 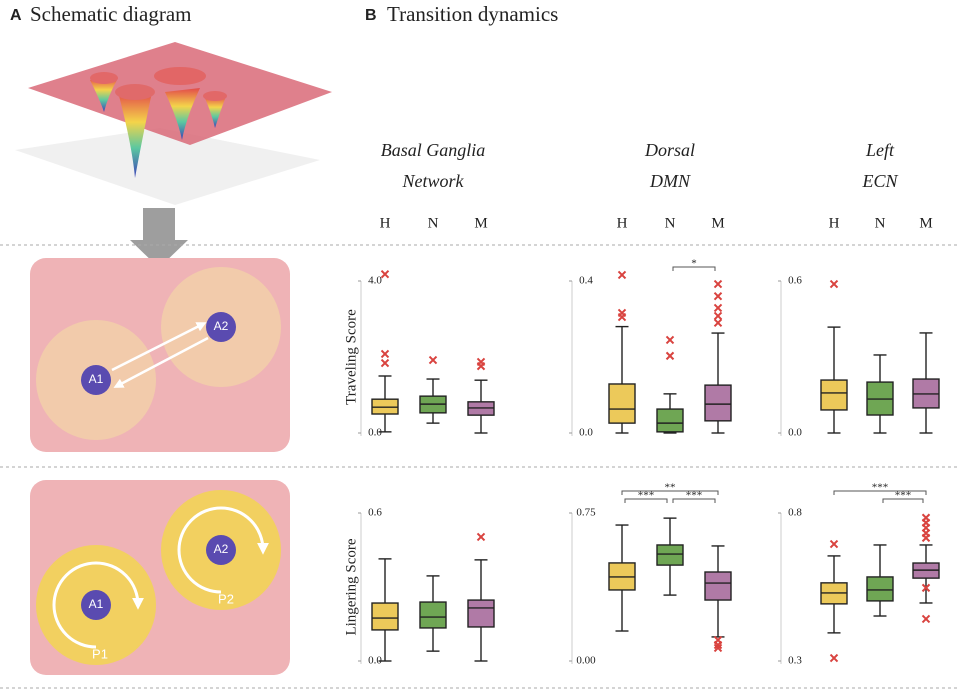 I want to click on column-title: DMN, so click(x=670, y=181).